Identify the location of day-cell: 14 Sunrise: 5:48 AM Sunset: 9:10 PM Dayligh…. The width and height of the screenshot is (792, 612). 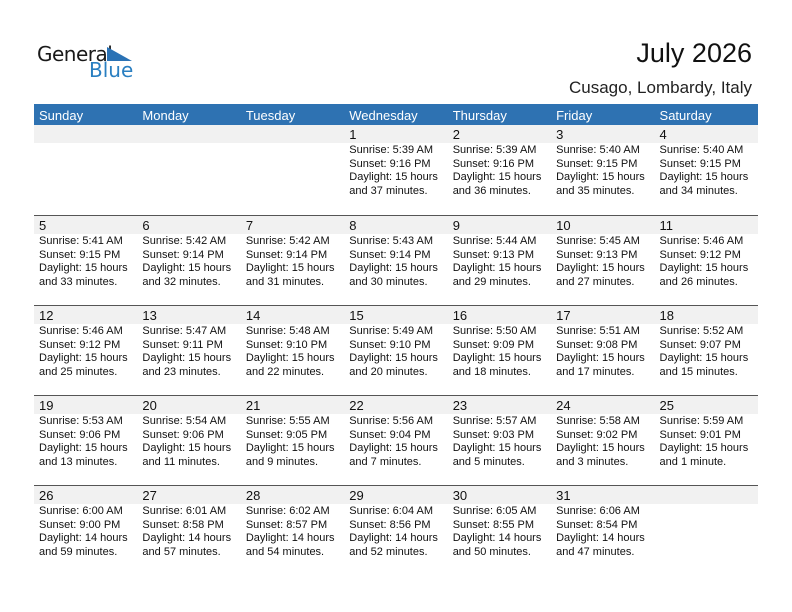
(292, 350).